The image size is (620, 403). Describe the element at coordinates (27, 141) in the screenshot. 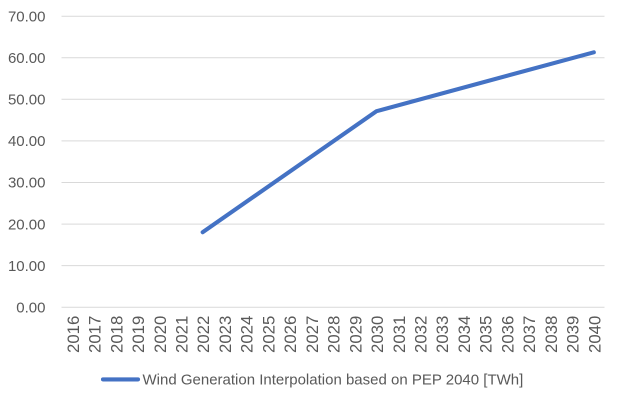

I see `svg-text: 40.00` at that location.